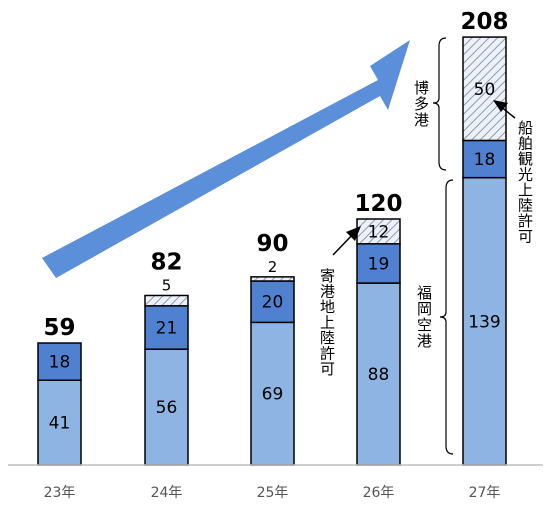  I want to click on hakata-port-annotation: 博多港, so click(429, 104).